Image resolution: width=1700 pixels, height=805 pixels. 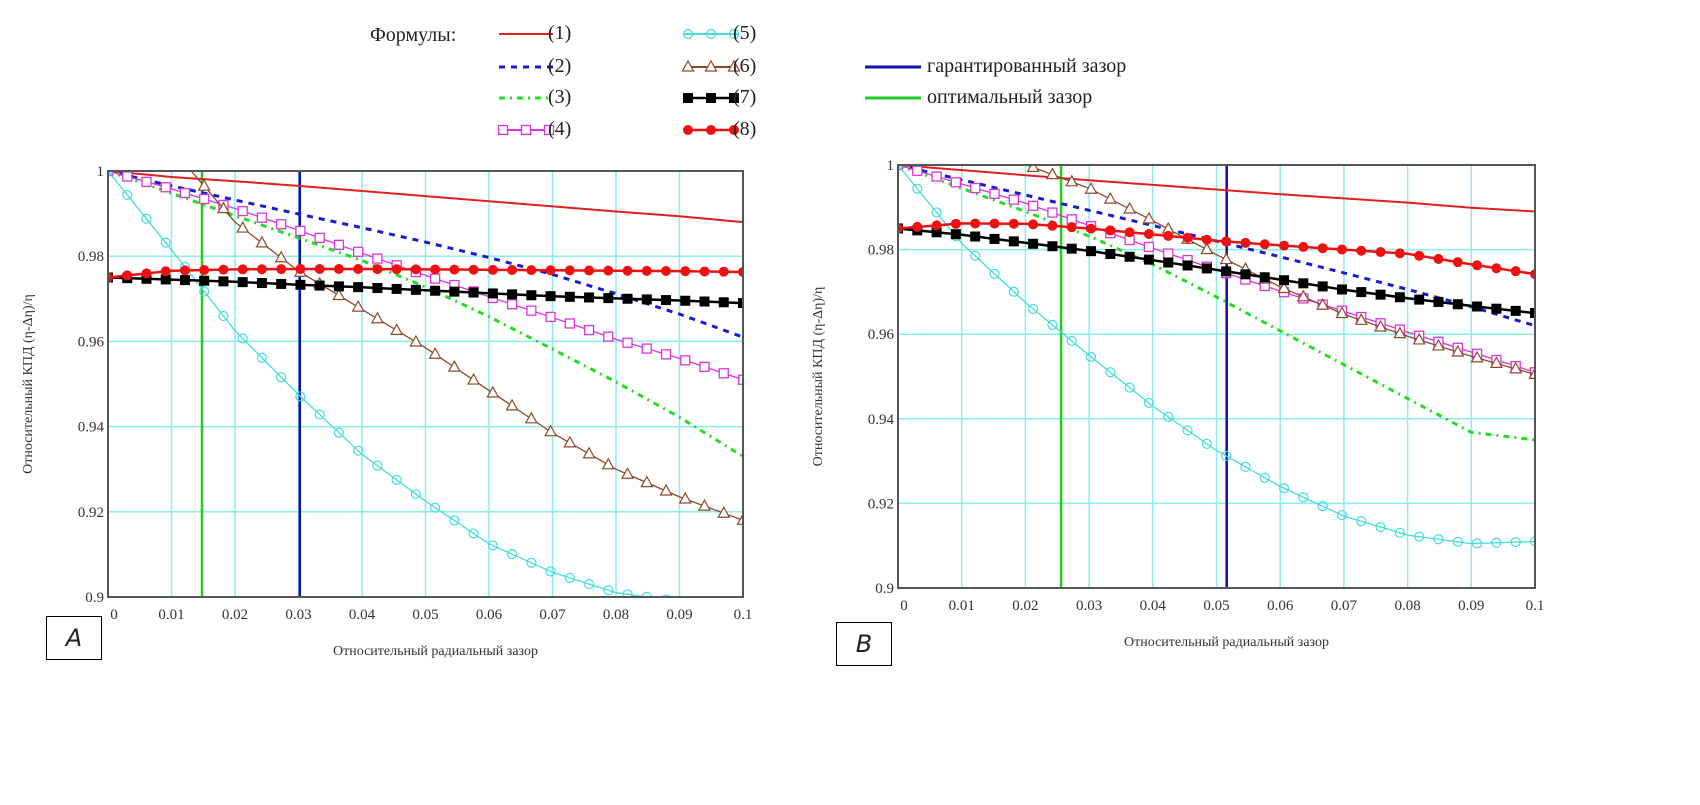 I want to click on series-f3, so click(x=1216, y=303).